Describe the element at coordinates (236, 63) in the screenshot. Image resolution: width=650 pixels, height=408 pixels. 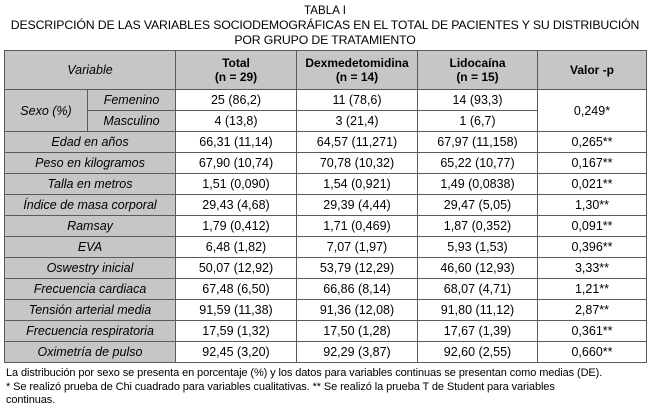
I see `header-total-label: Total` at that location.